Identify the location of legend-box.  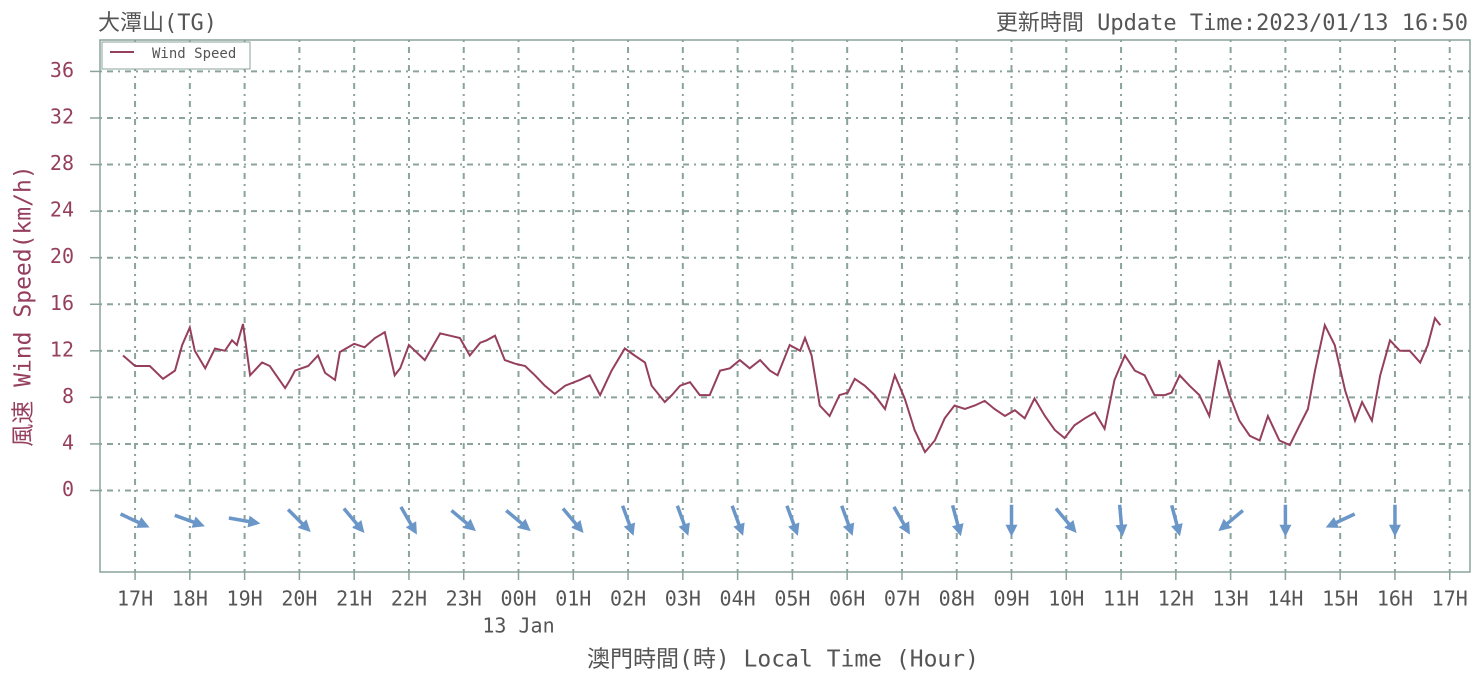
(176, 55).